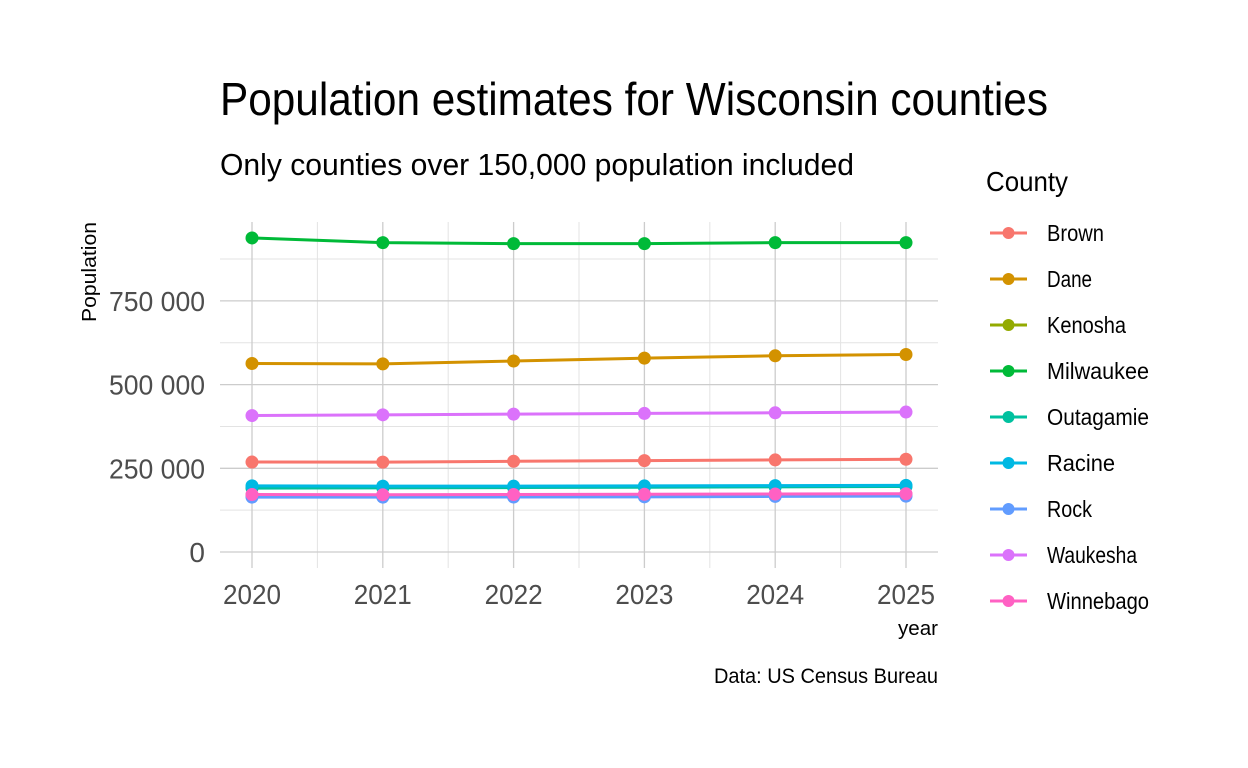 The image size is (1248, 768). Describe the element at coordinates (90, 272) in the screenshot. I see `y-axis-label: Population` at that location.